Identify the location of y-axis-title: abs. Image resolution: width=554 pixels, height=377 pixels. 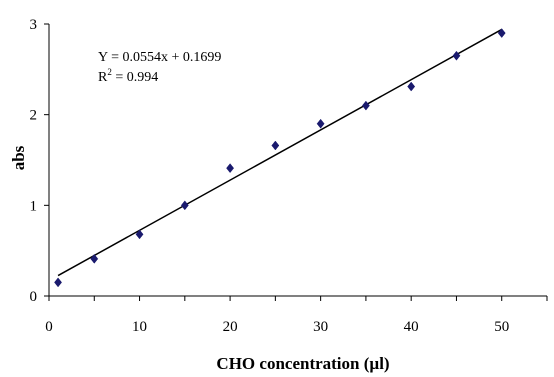
(18, 157).